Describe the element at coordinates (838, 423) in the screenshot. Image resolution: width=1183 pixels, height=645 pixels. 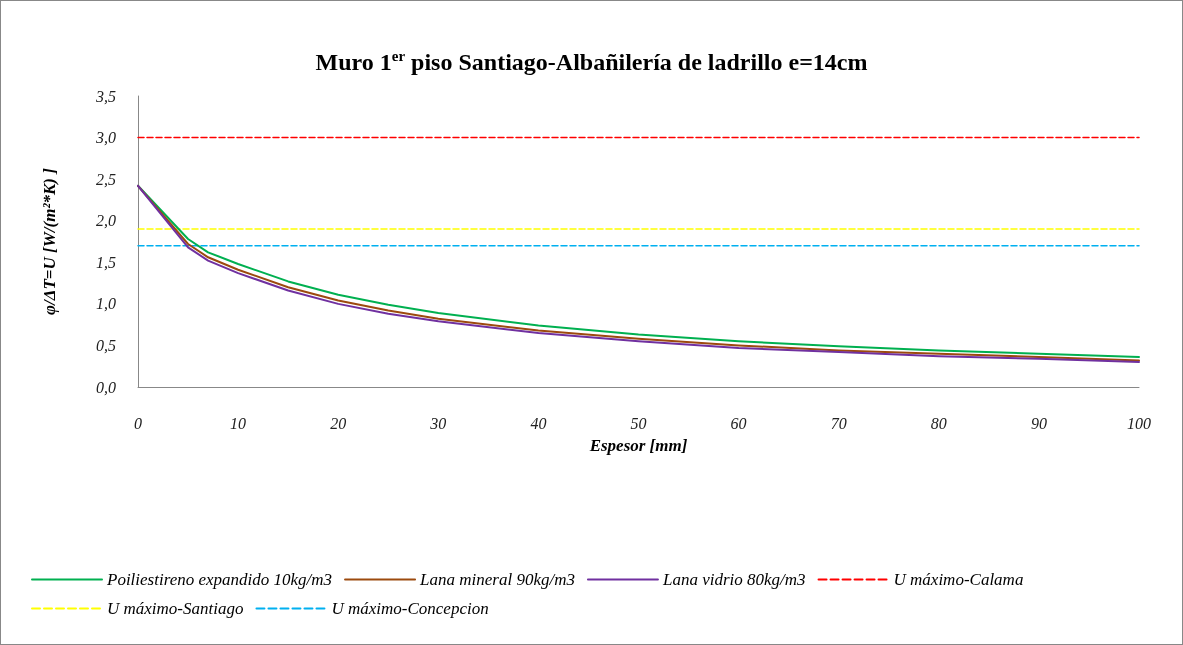
I see `x-tick-label: 70` at that location.